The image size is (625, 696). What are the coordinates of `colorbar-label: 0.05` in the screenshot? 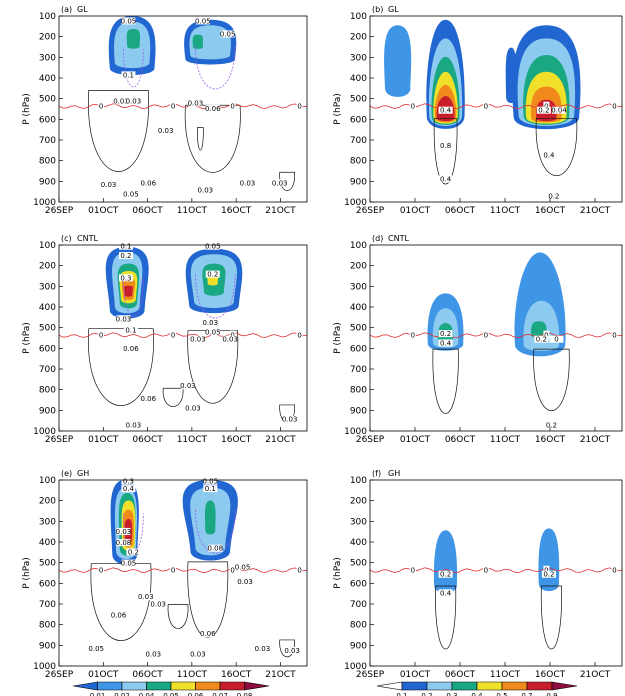 It's located at (171, 694).